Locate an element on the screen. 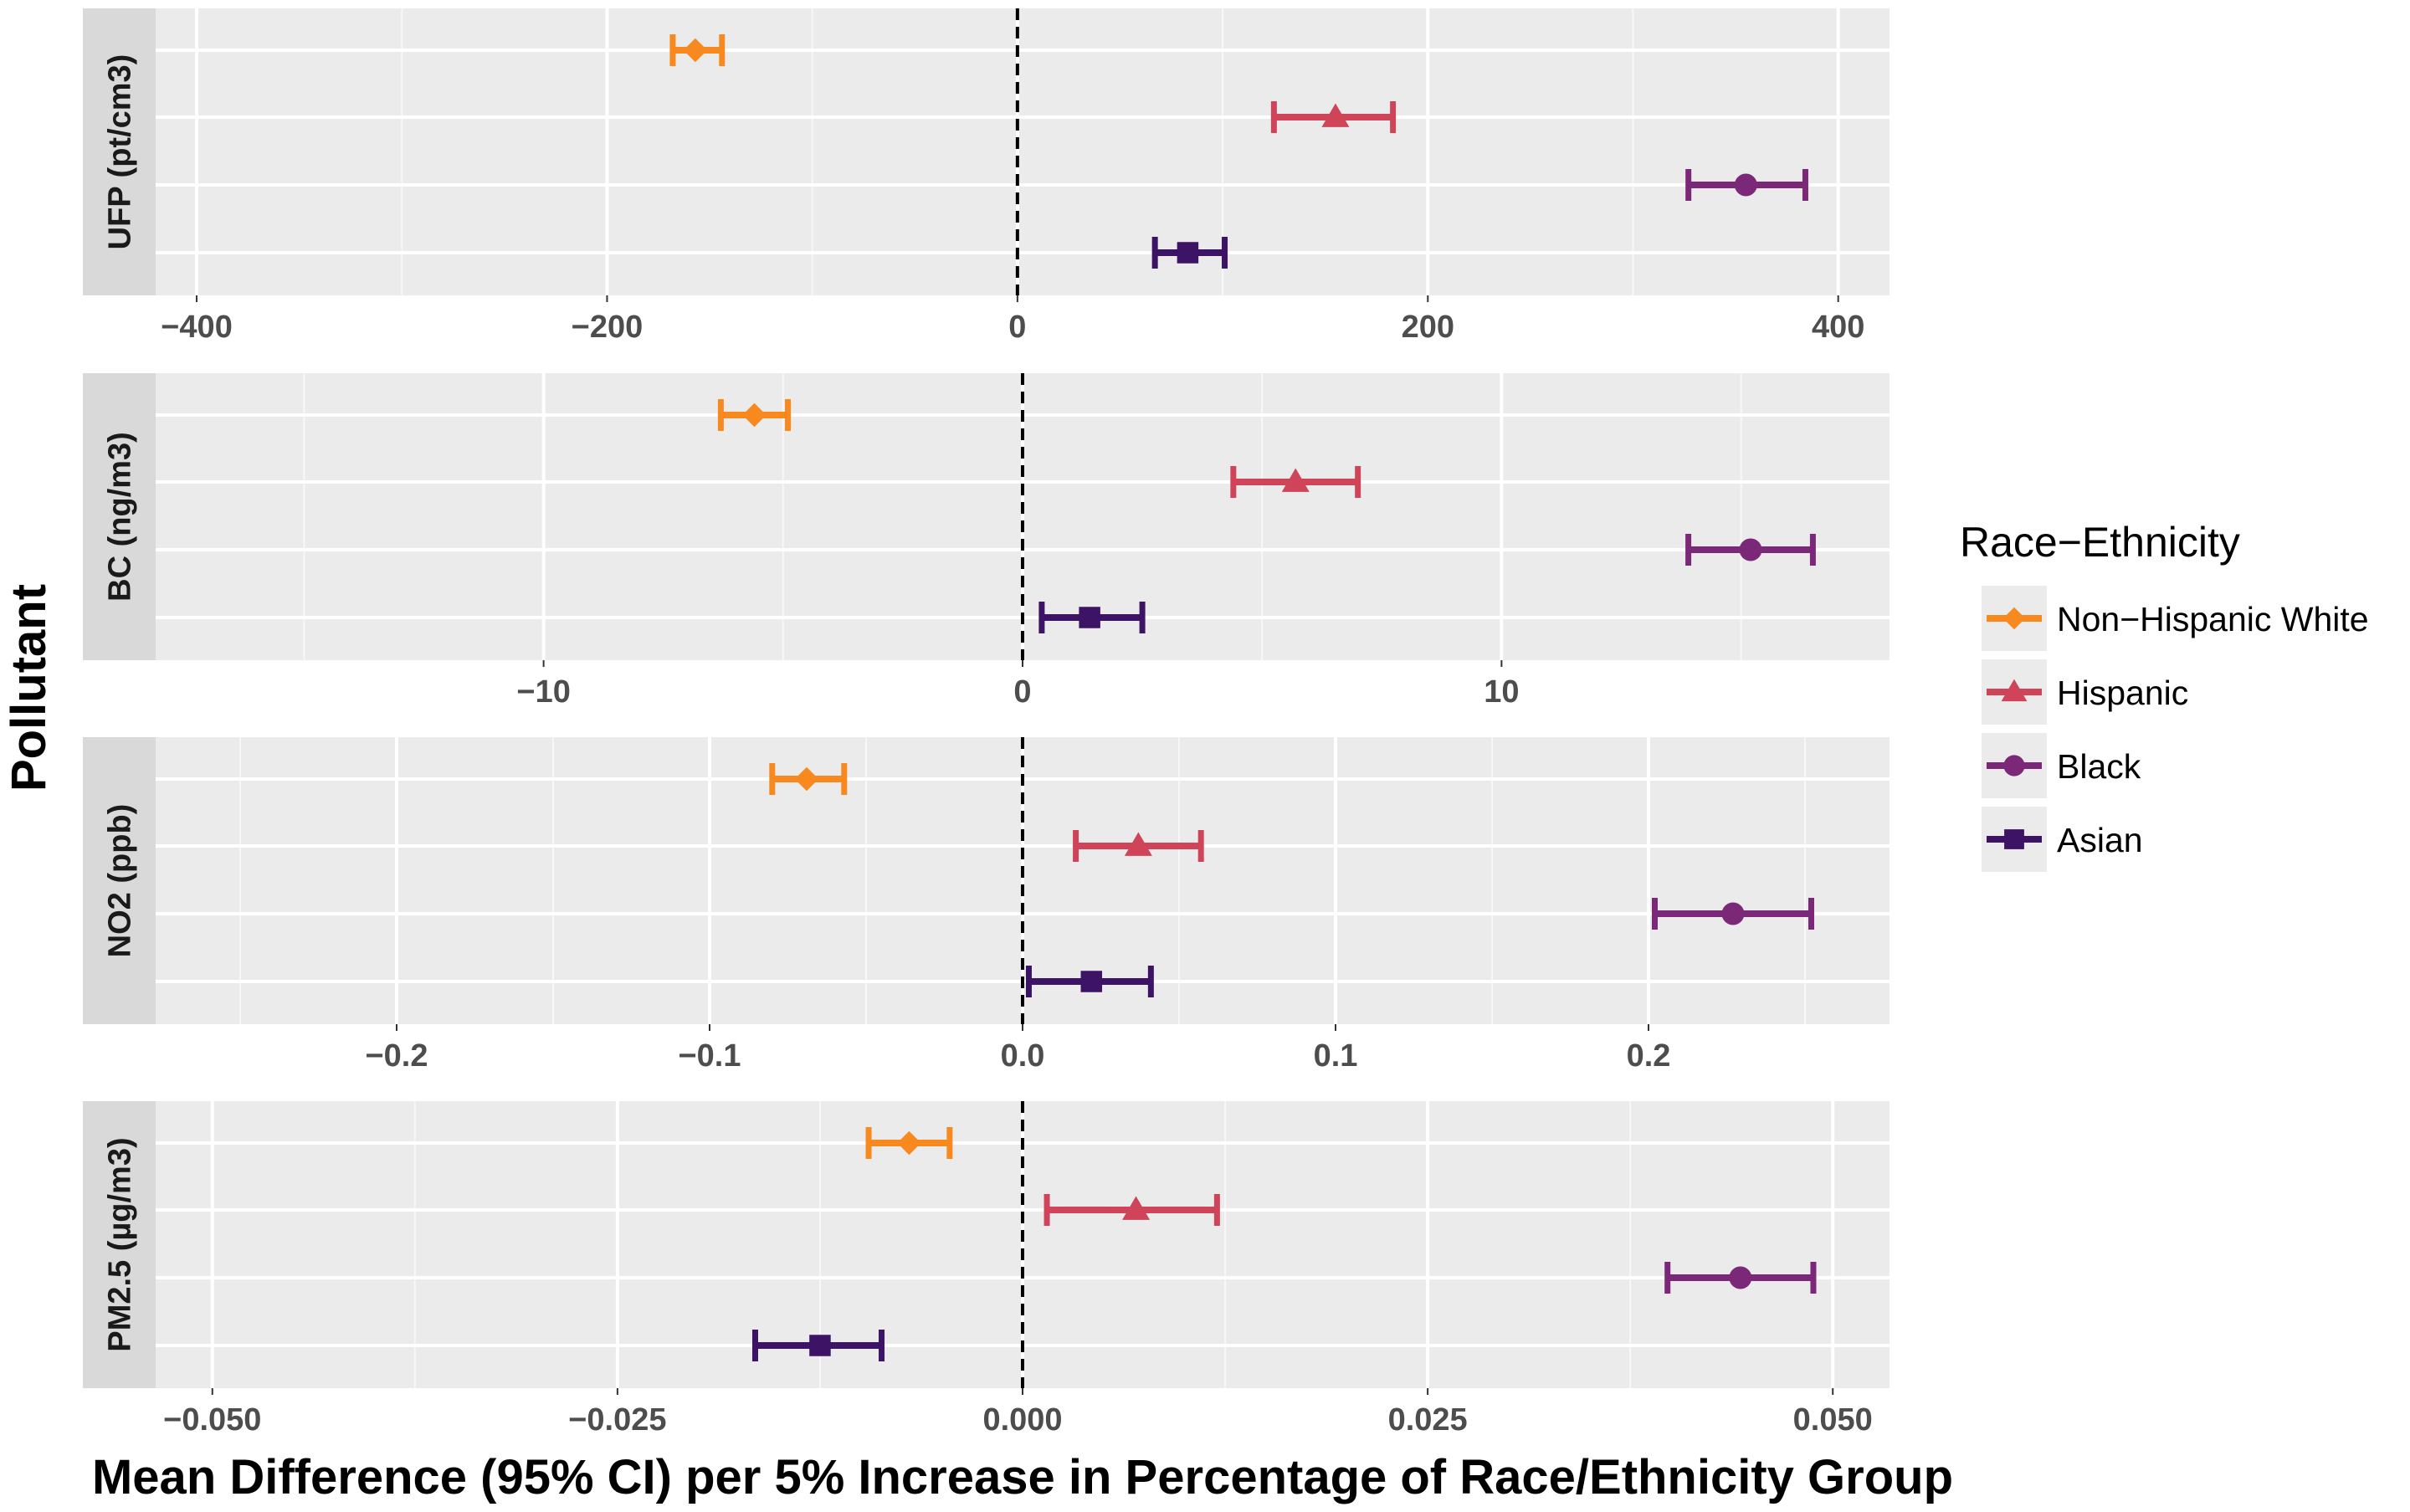 The image size is (2410, 1512). x-tick-label: −10 is located at coordinates (543, 692).